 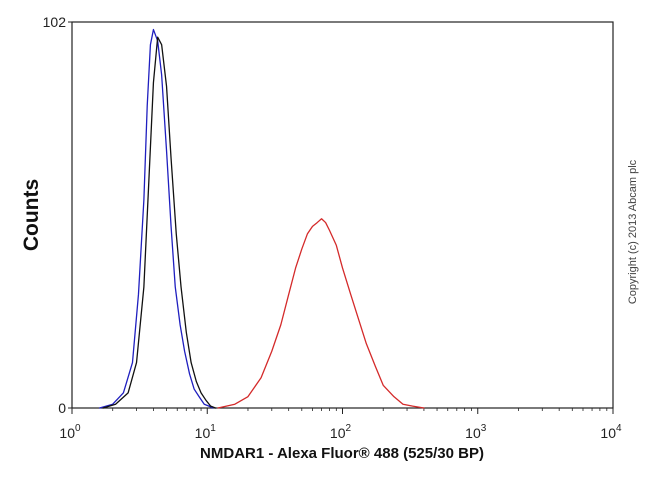 What do you see at coordinates (321, 313) in the screenshot?
I see `red-histogram-line` at bounding box center [321, 313].